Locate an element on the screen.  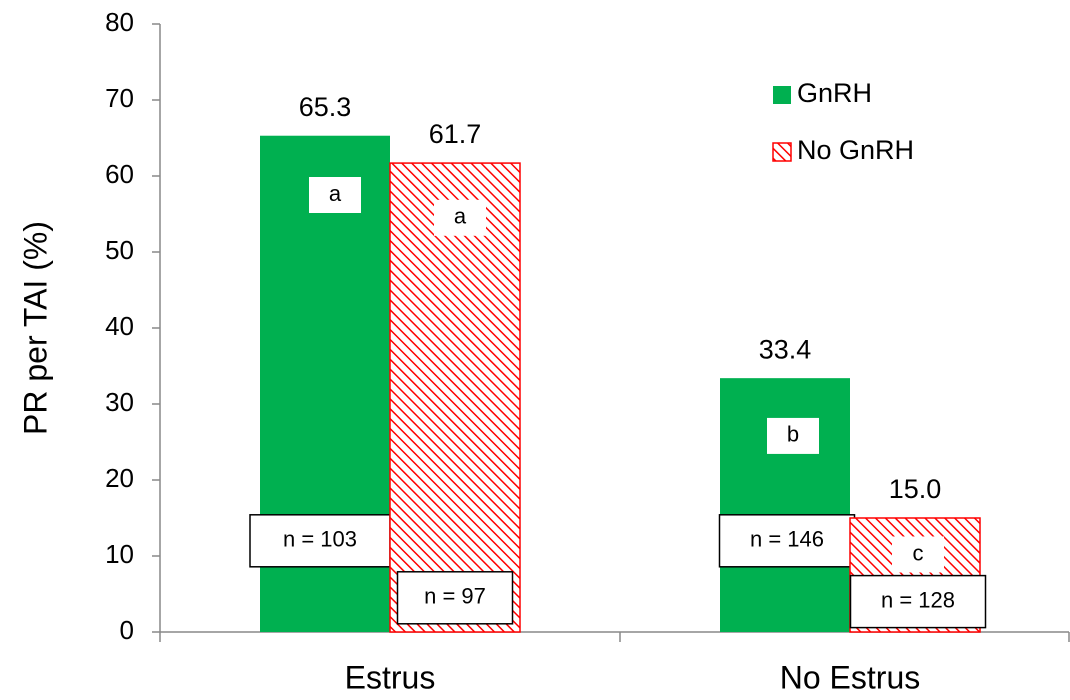
y-tick-label: 30 is located at coordinates (119, 402).